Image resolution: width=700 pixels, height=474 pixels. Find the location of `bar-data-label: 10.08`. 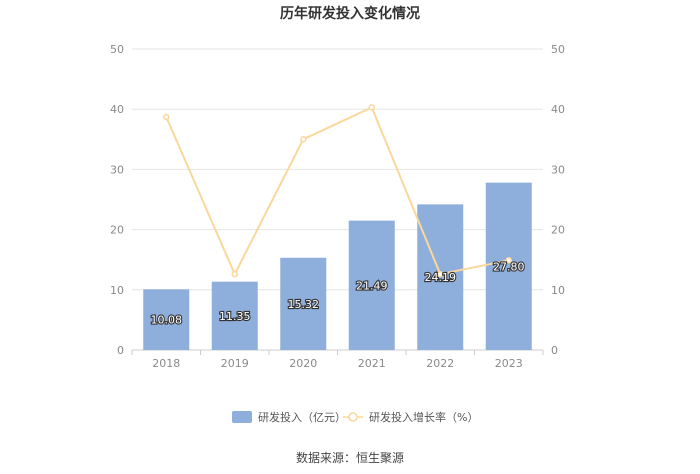

bar-data-label: 10.08 is located at coordinates (167, 320).